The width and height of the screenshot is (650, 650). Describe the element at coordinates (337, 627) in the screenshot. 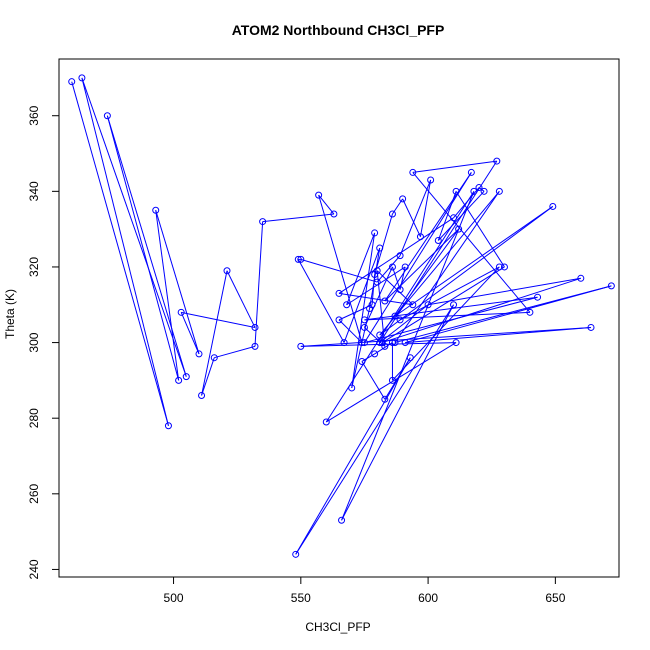

I see `x-axis-label: CH3Cl_PFP` at that location.